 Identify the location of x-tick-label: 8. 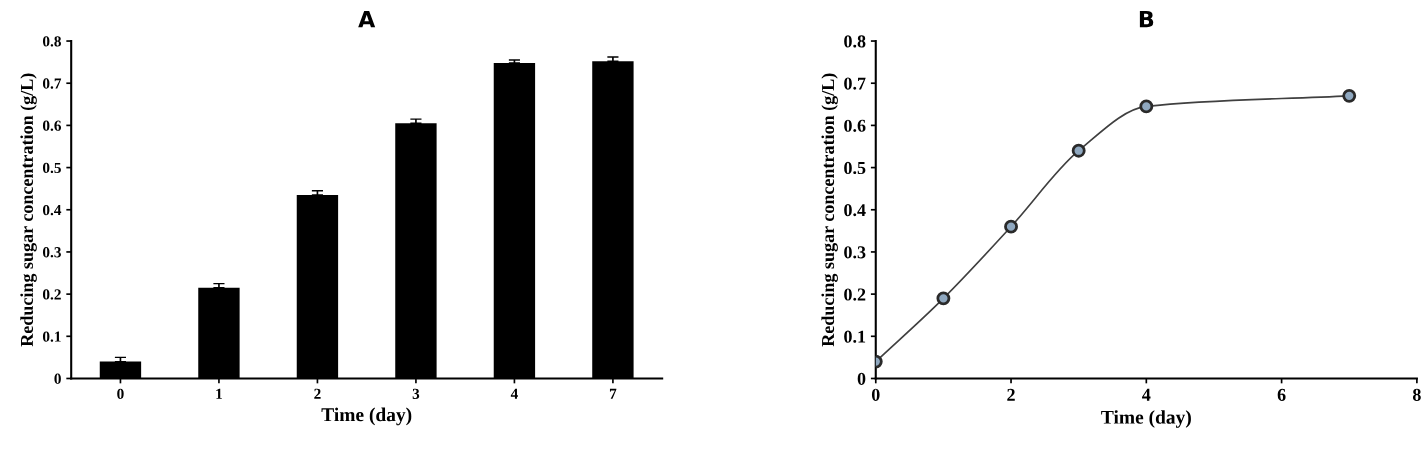
(1416, 394).